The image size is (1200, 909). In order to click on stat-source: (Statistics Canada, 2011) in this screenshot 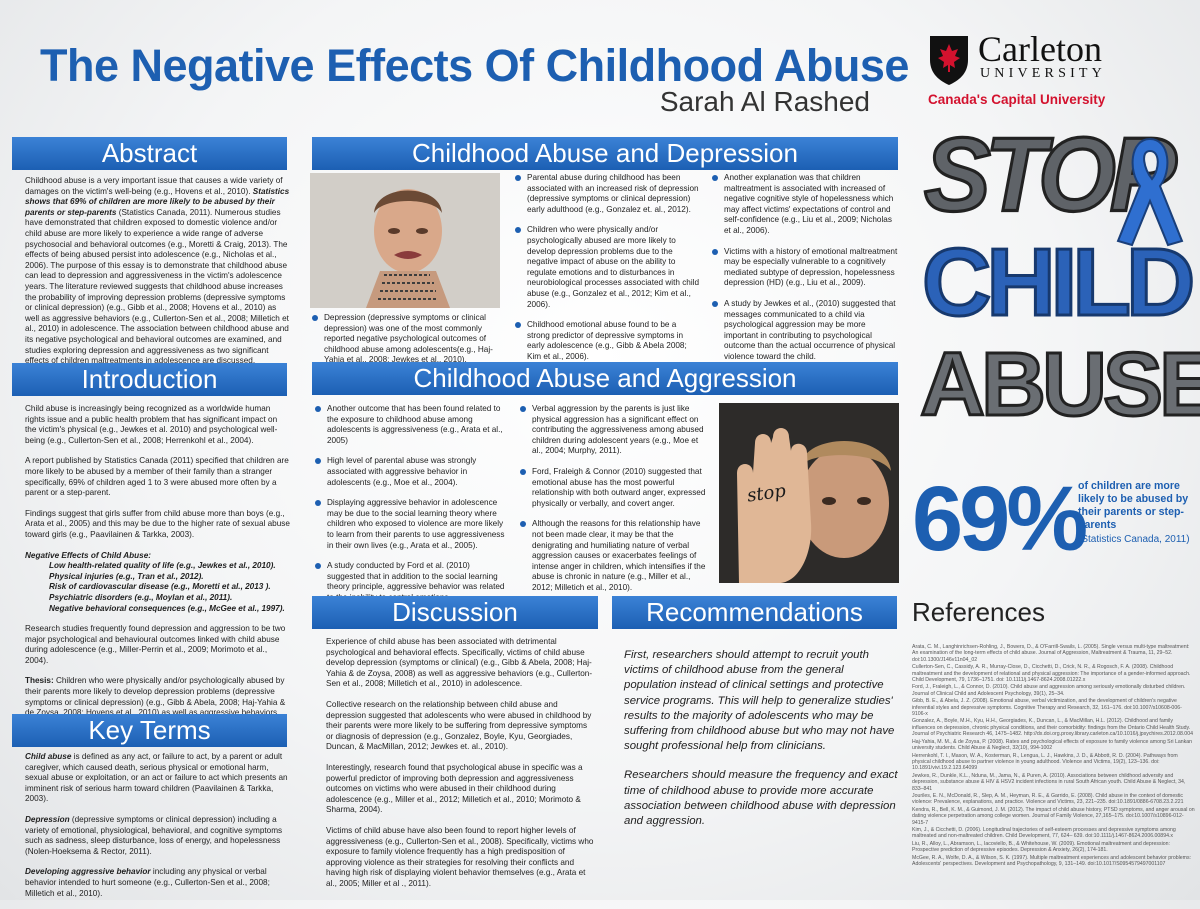, I will do `click(1134, 539)`.